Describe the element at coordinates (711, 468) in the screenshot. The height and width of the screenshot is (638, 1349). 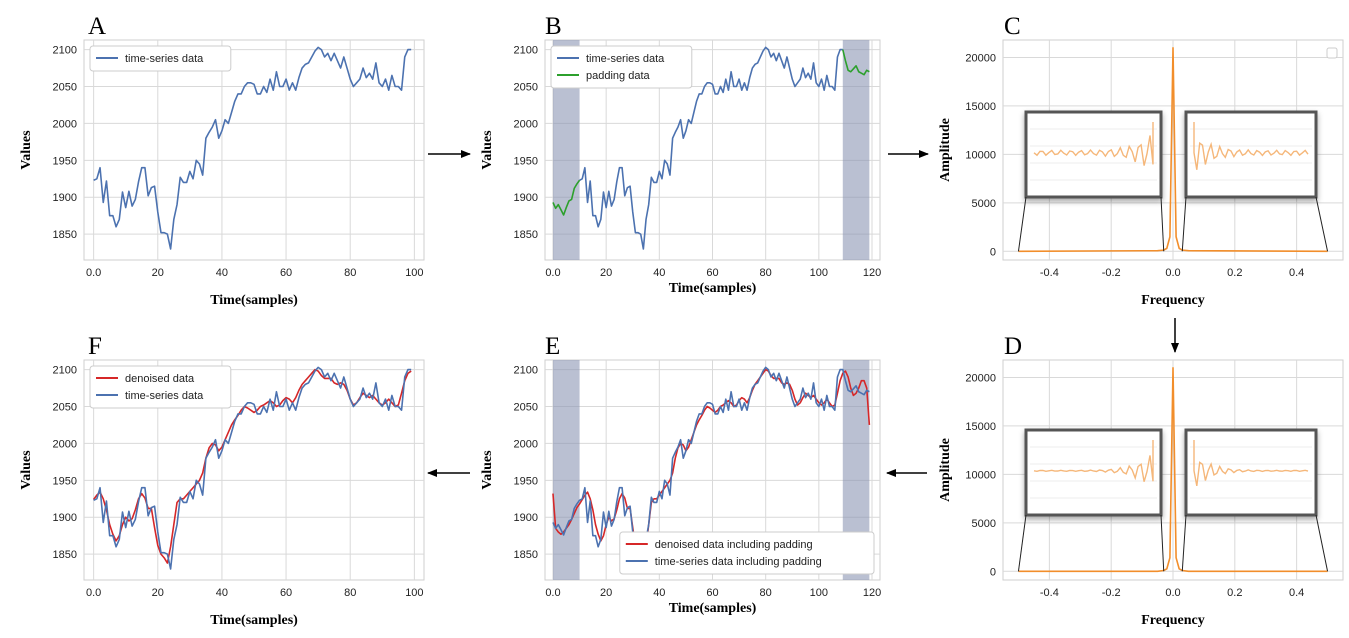
I see `series-line-time-series-data-including-padding` at that location.